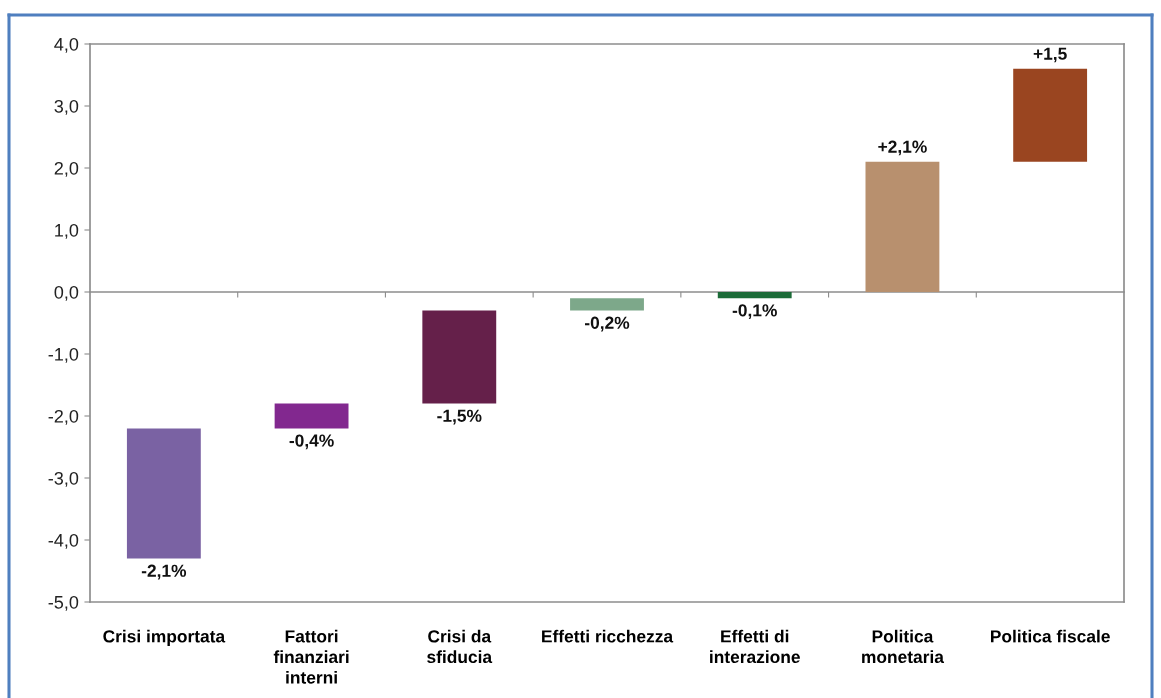 This screenshot has width=1161, height=698. I want to click on y-tick-label: 2,0, so click(66, 169).